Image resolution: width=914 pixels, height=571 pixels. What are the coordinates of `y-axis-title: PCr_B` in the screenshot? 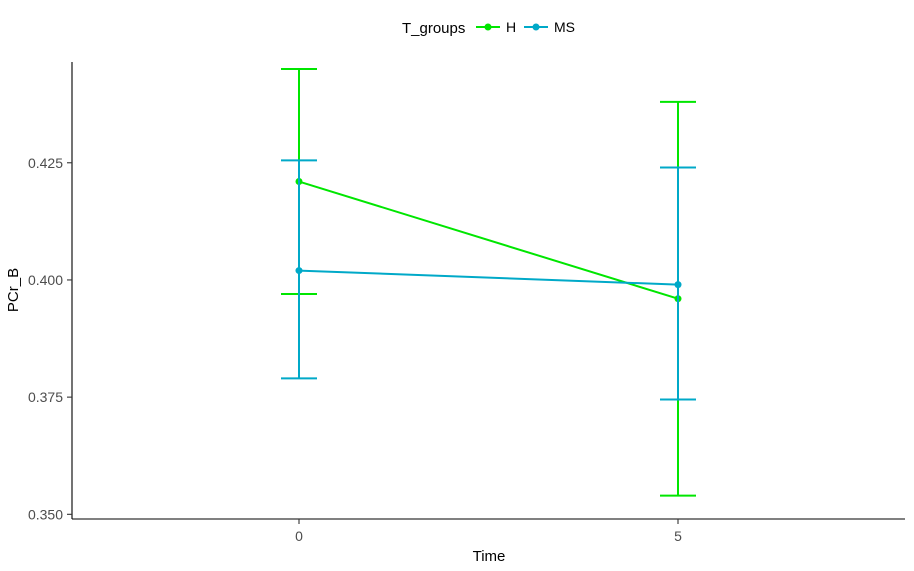 It's located at (13, 290).